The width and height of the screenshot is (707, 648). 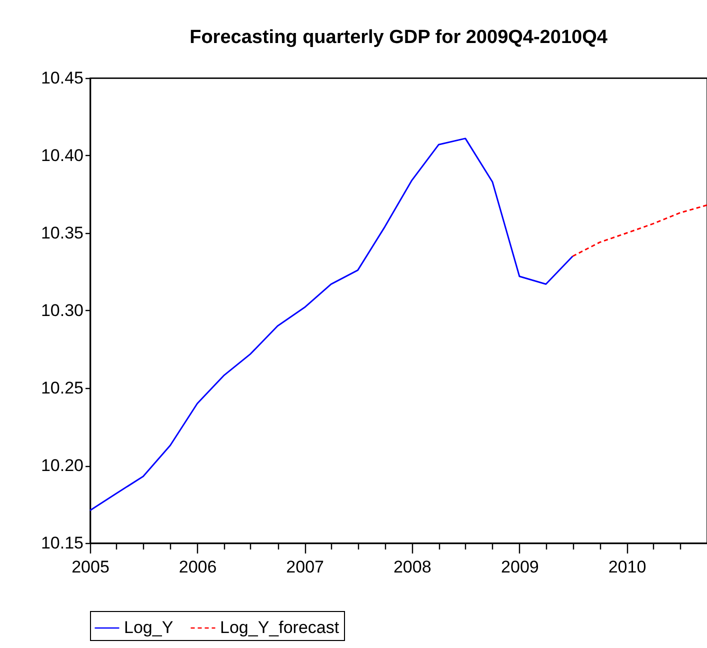 What do you see at coordinates (62, 78) in the screenshot?
I see `y-tick-label: 10.45` at bounding box center [62, 78].